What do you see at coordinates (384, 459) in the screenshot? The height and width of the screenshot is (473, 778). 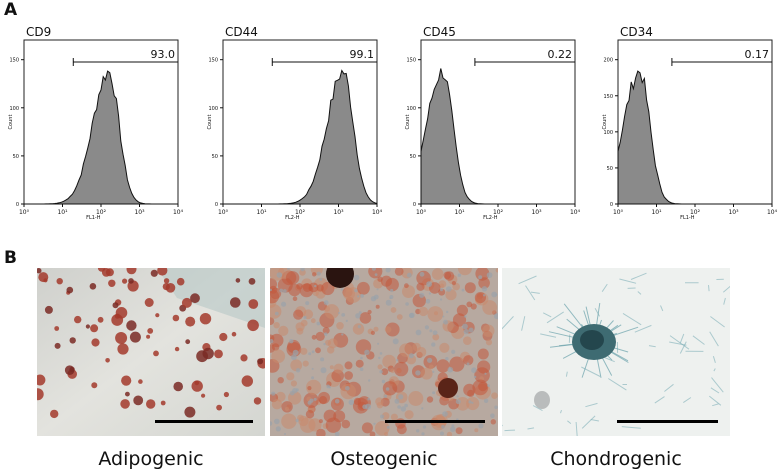 I see `caption-osteogenic: Osteogenic` at bounding box center [384, 459].